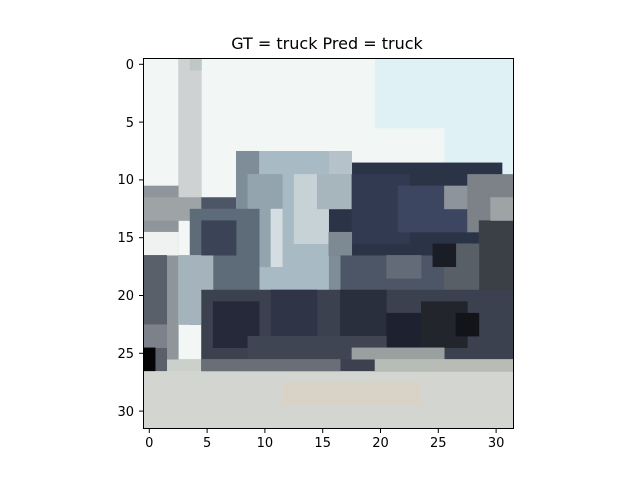 The height and width of the screenshot is (480, 640). I want to click on x-tick-label: 25, so click(438, 443).